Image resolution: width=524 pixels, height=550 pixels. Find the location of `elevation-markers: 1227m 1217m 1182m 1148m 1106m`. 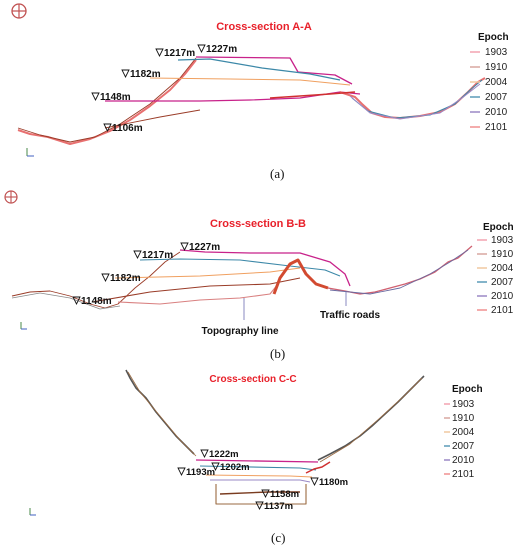

elevation-markers: 1227m 1217m 1182m 1148m 1106m is located at coordinates (164, 89).